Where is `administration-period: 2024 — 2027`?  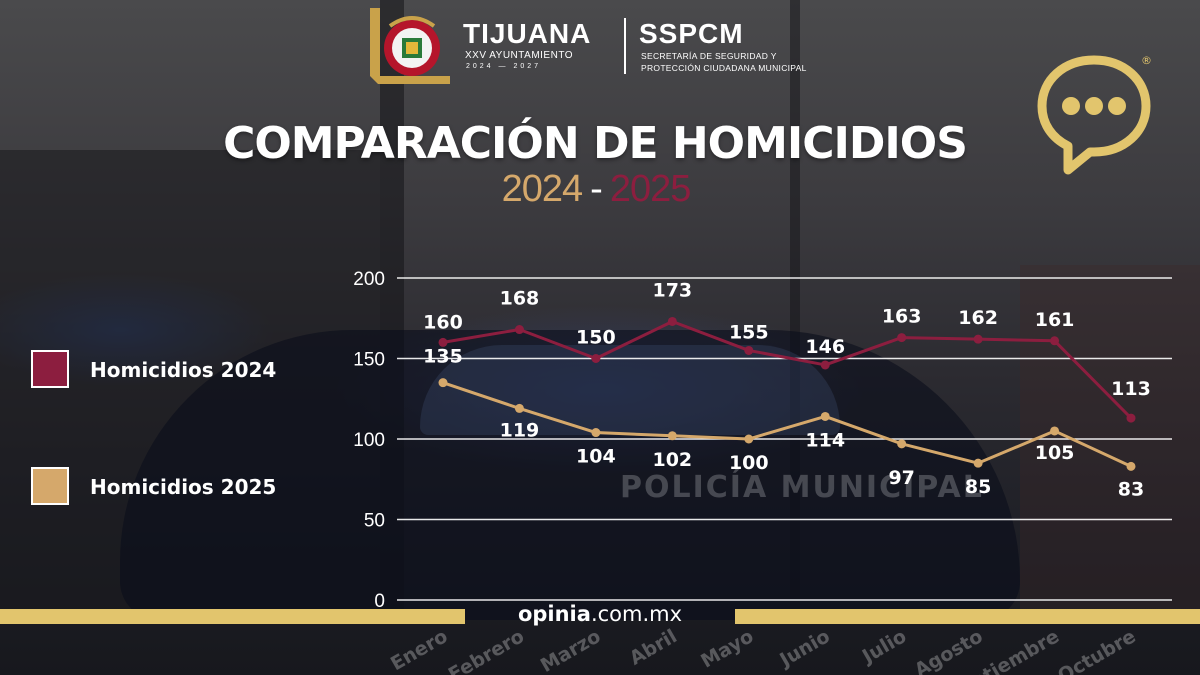 administration-period: 2024 — 2027 is located at coordinates (504, 66).